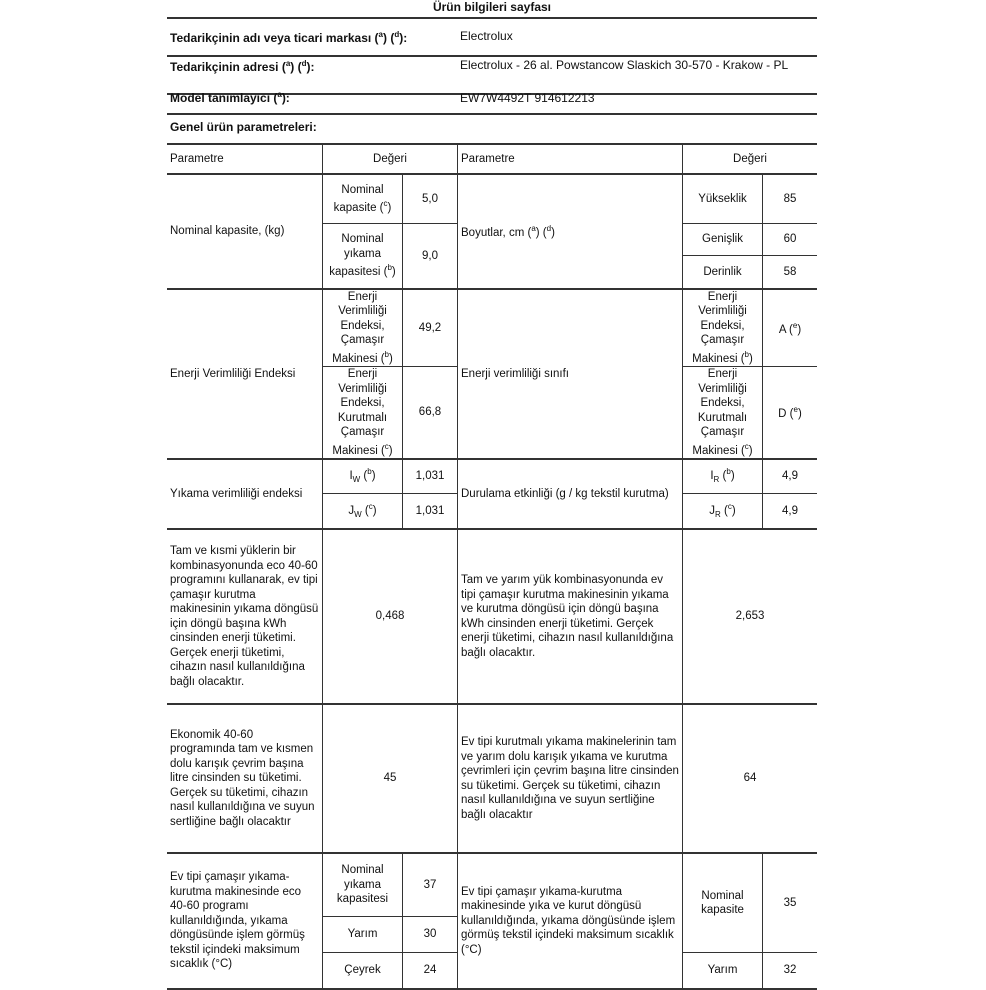 Image resolution: width=986 pixels, height=990 pixels. Describe the element at coordinates (790, 199) in the screenshot. I see `height-value: 85` at that location.